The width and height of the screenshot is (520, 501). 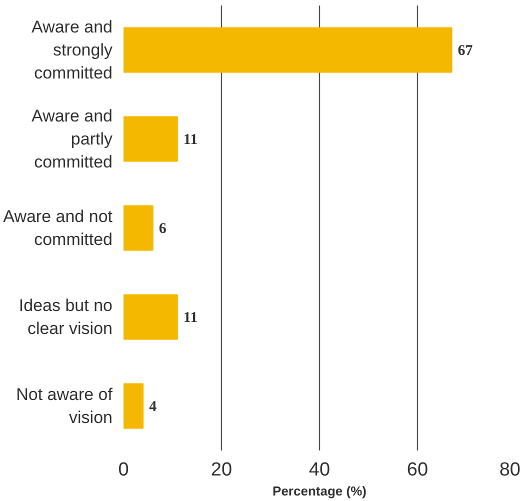 What do you see at coordinates (221, 470) in the screenshot?
I see `x-tick-label: 20` at bounding box center [221, 470].